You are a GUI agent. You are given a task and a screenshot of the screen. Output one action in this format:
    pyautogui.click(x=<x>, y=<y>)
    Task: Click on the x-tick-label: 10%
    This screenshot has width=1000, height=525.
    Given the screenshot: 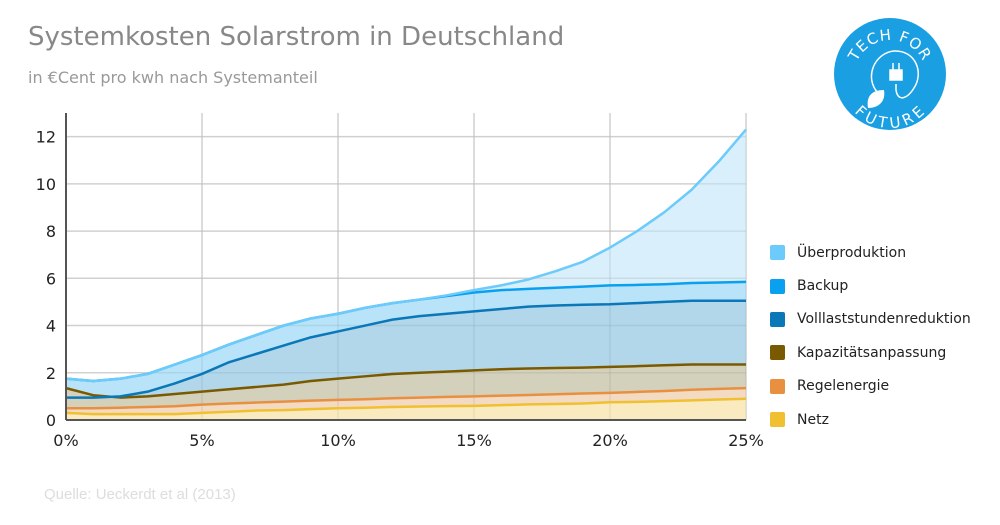 What is the action you would take?
    pyautogui.click(x=338, y=440)
    